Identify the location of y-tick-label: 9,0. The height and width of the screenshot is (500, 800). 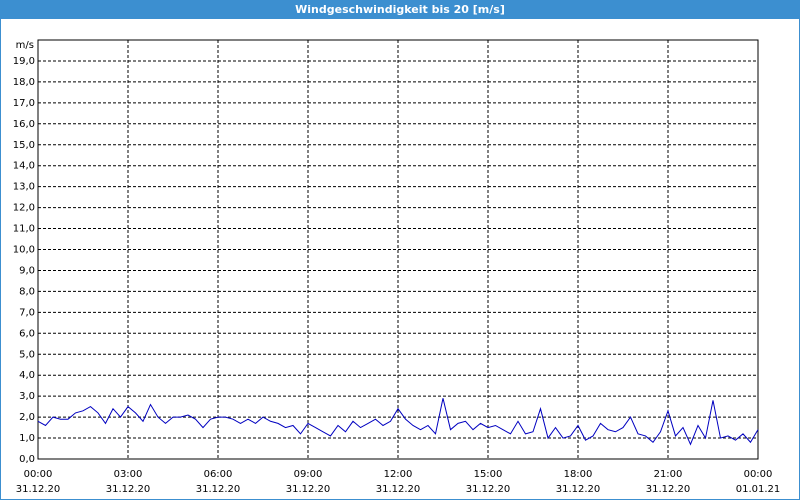
(27, 270).